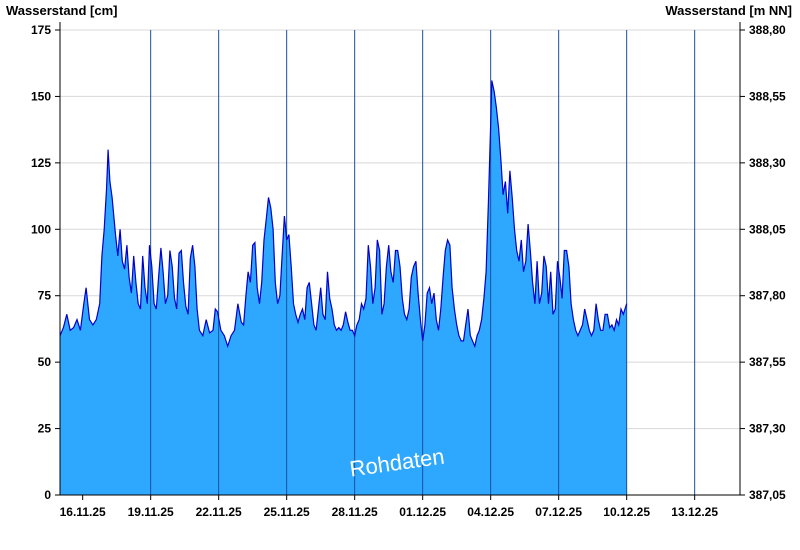  What do you see at coordinates (767, 229) in the screenshot?
I see `right-y-tick-label: 388,05` at bounding box center [767, 229].